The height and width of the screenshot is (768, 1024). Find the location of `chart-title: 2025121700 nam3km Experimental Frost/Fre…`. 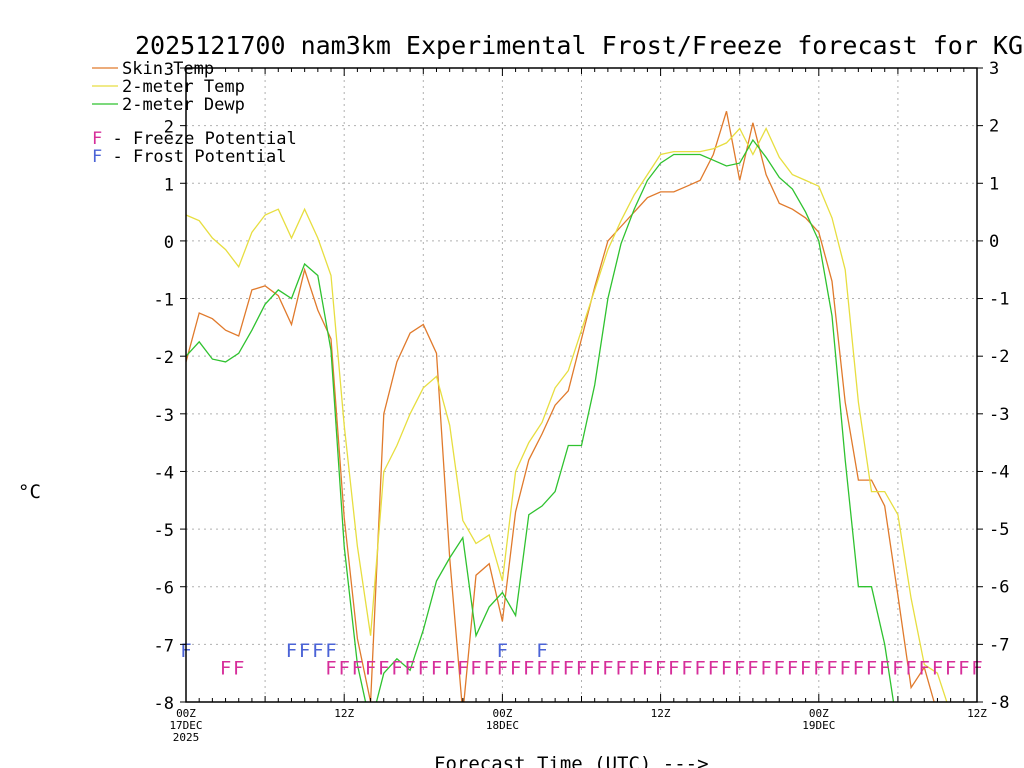

chart-title: 2025121700 nam3km Experimental Frost/Fre… is located at coordinates (579, 45).